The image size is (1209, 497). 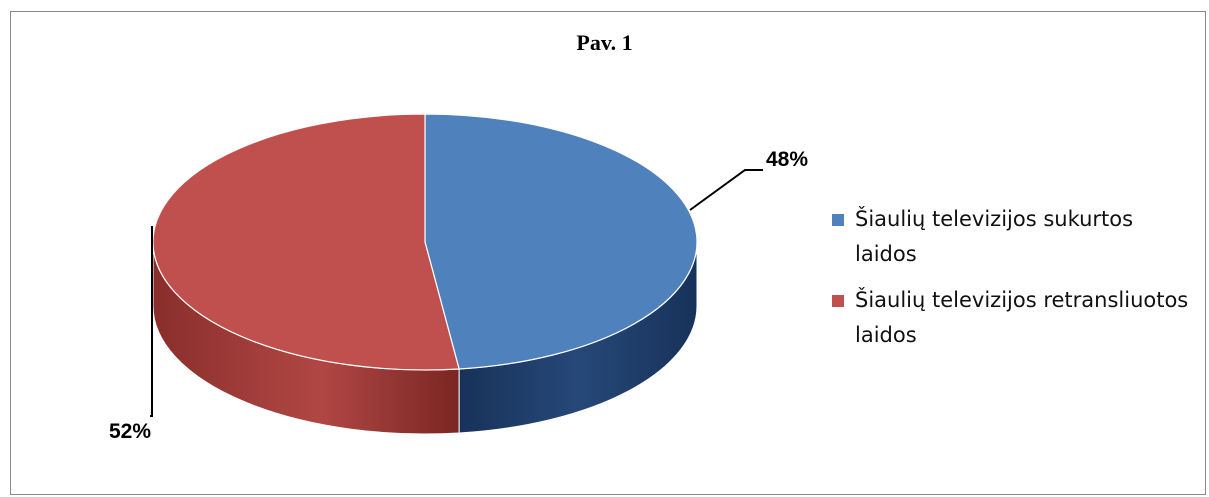 What do you see at coordinates (604, 42) in the screenshot?
I see `chart-title: Pav. 1` at bounding box center [604, 42].